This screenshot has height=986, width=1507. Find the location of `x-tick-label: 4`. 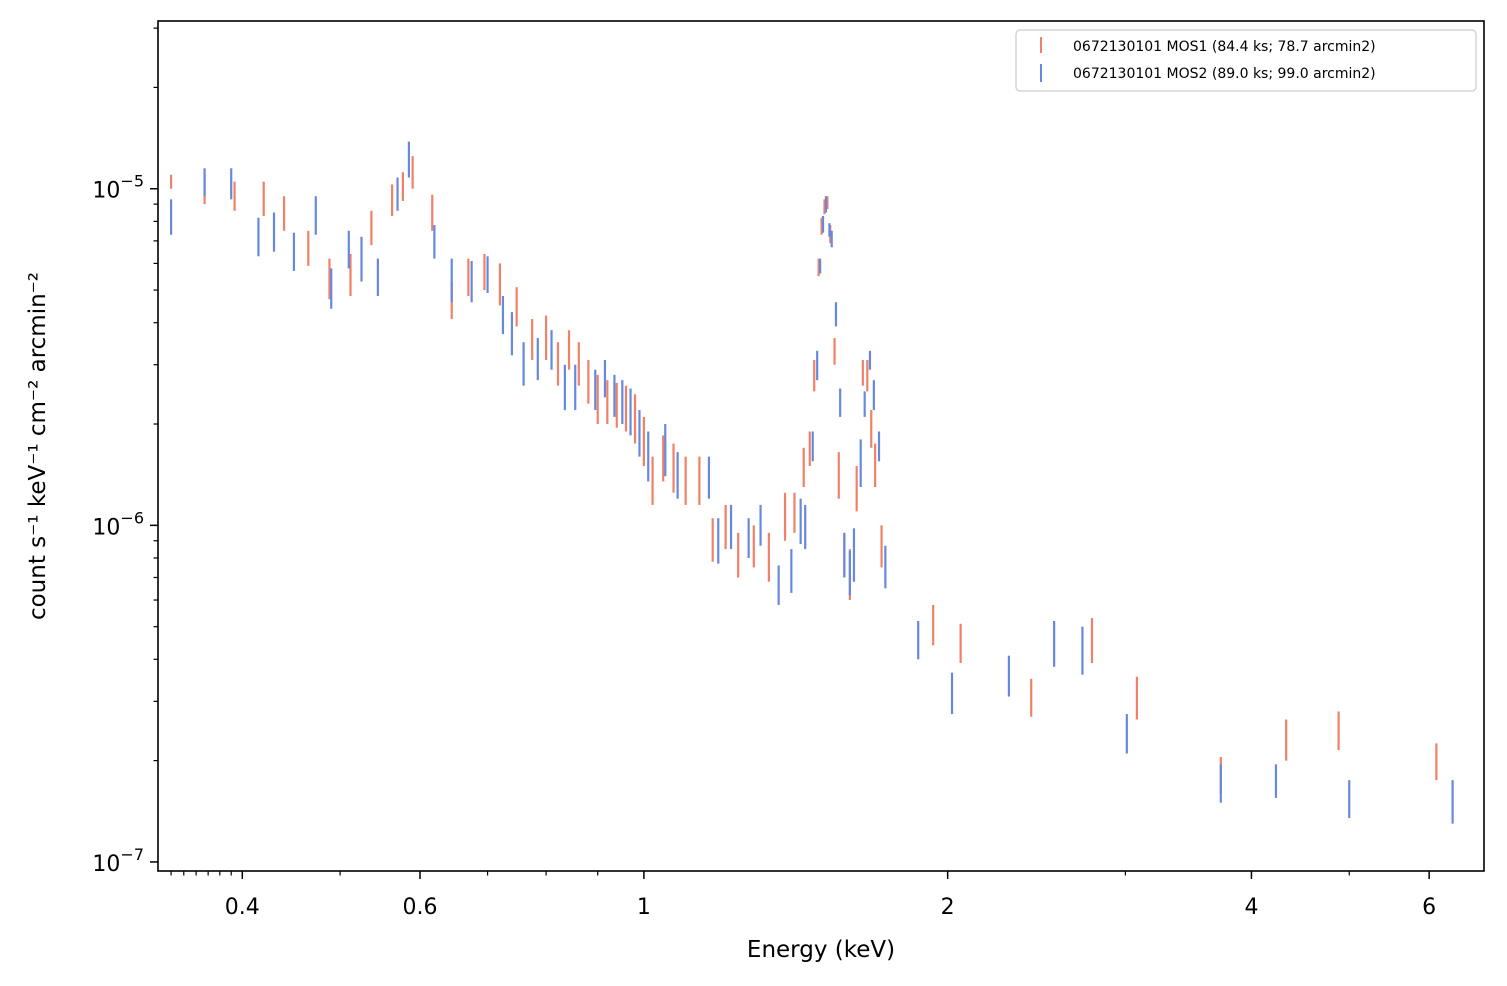

x-tick-label: 4 is located at coordinates (1251, 907).